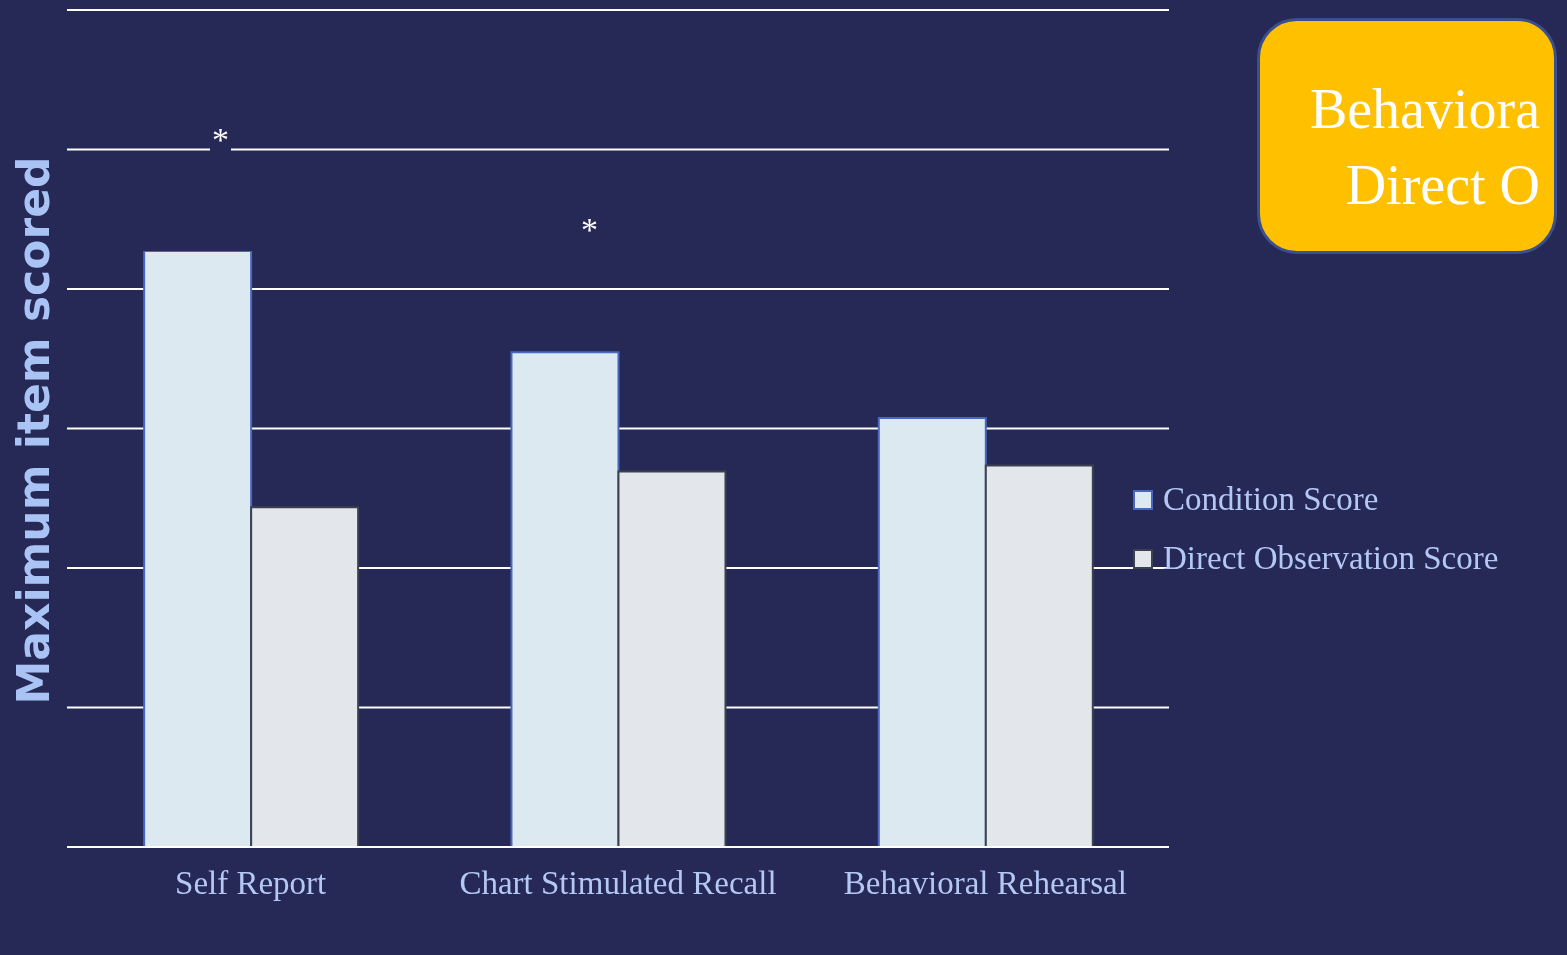 The image size is (1567, 955). What do you see at coordinates (1271, 499) in the screenshot?
I see `legend-label: Condition Score` at bounding box center [1271, 499].